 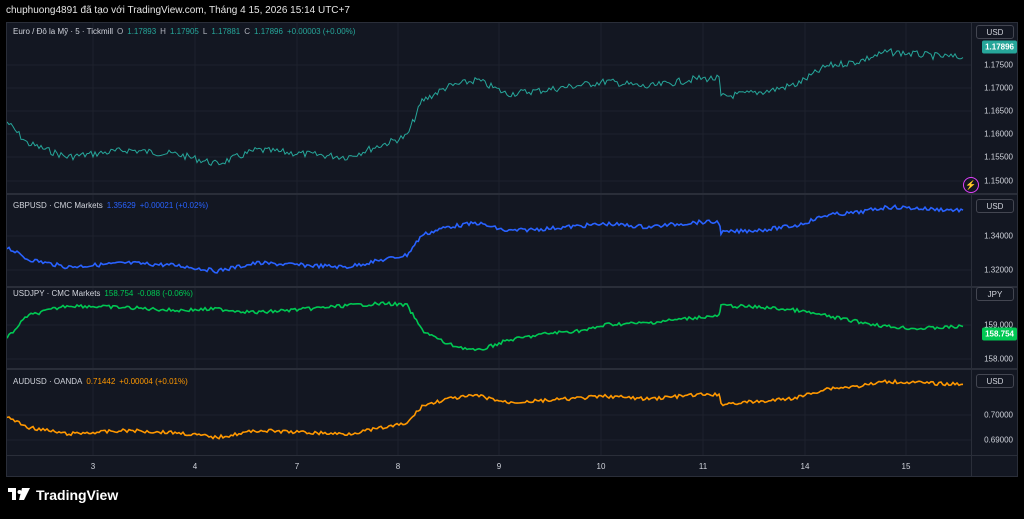 I want to click on usdjpy-value: 158.754, so click(x=119, y=293).